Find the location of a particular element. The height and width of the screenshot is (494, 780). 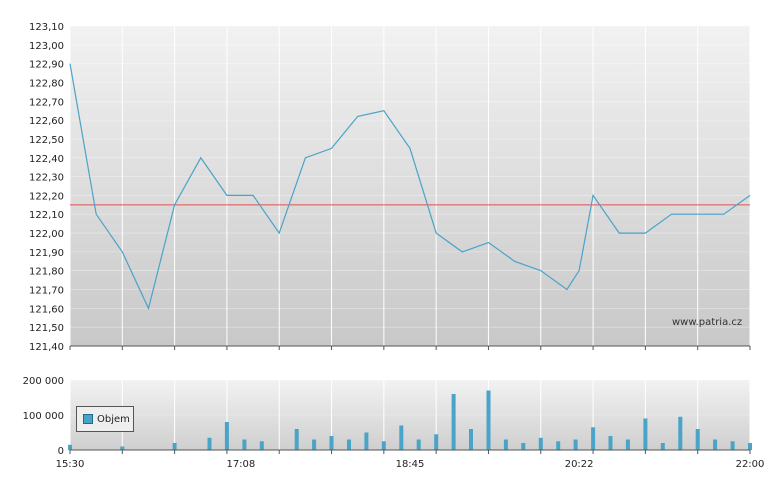

price-y-tick-label: 122,60 is located at coordinates (46, 121).